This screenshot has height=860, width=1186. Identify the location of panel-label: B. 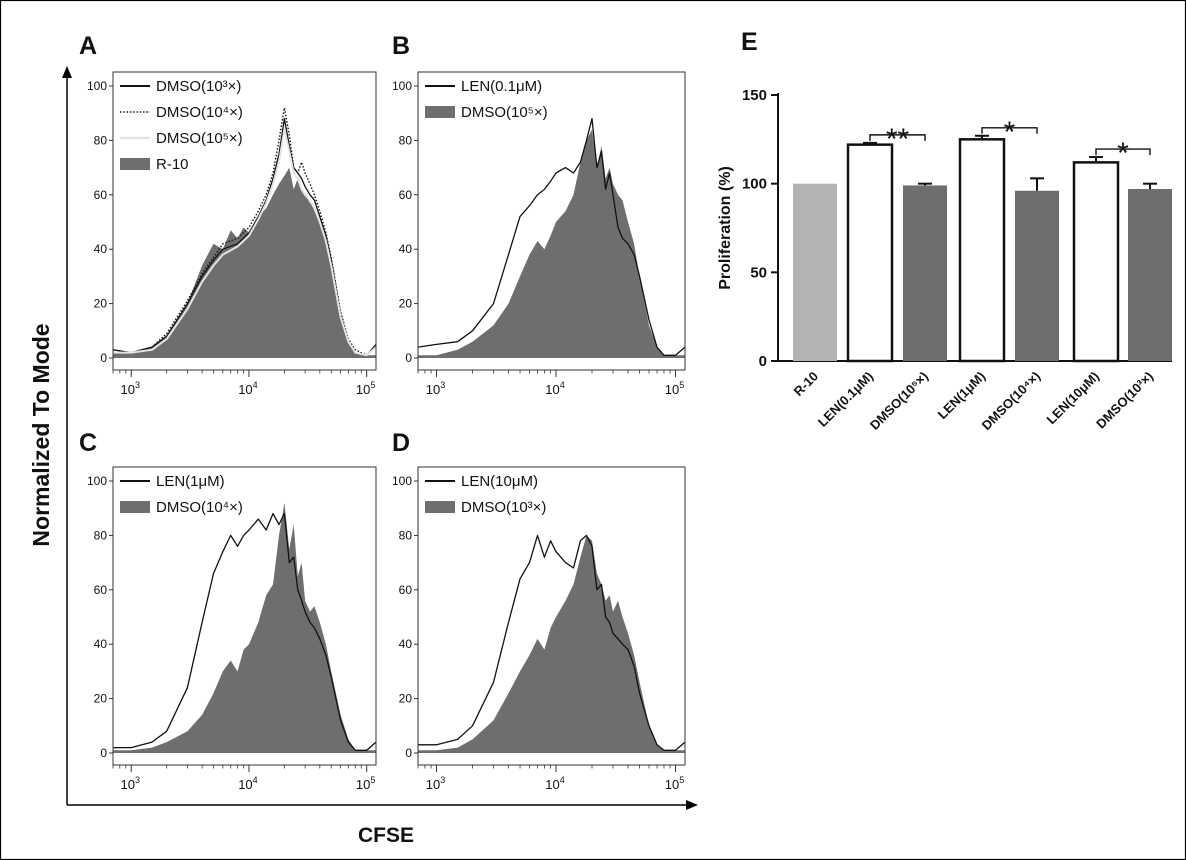
(401, 46).